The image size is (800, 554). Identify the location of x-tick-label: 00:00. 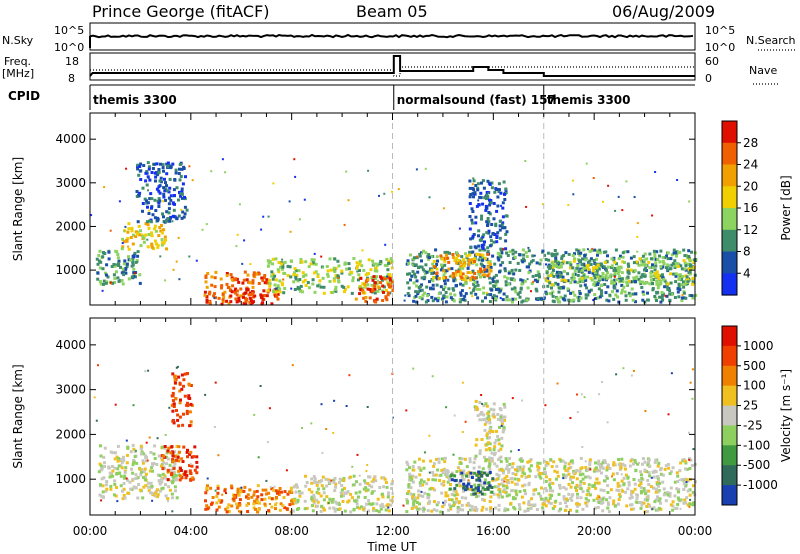
(695, 531).